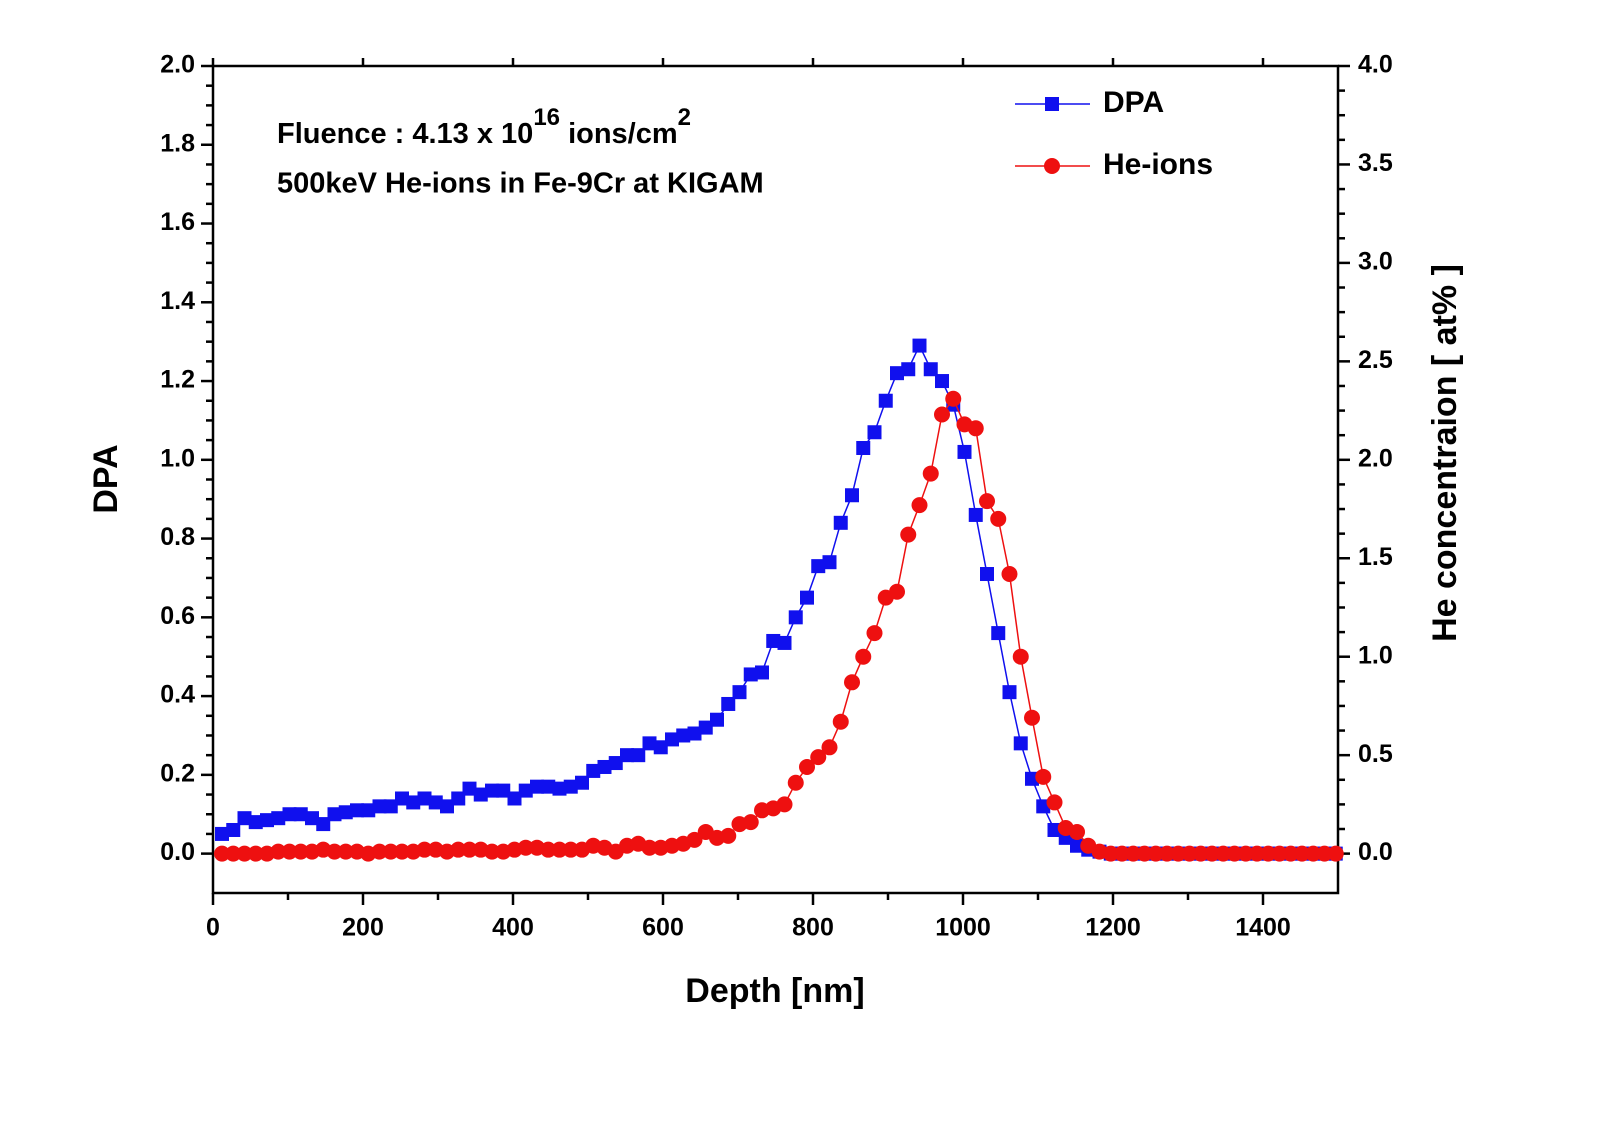 This screenshot has height=1121, width=1618. What do you see at coordinates (405, 134) in the screenshot?
I see `fluence-text: Fluence : 4.13 x 10` at bounding box center [405, 134].